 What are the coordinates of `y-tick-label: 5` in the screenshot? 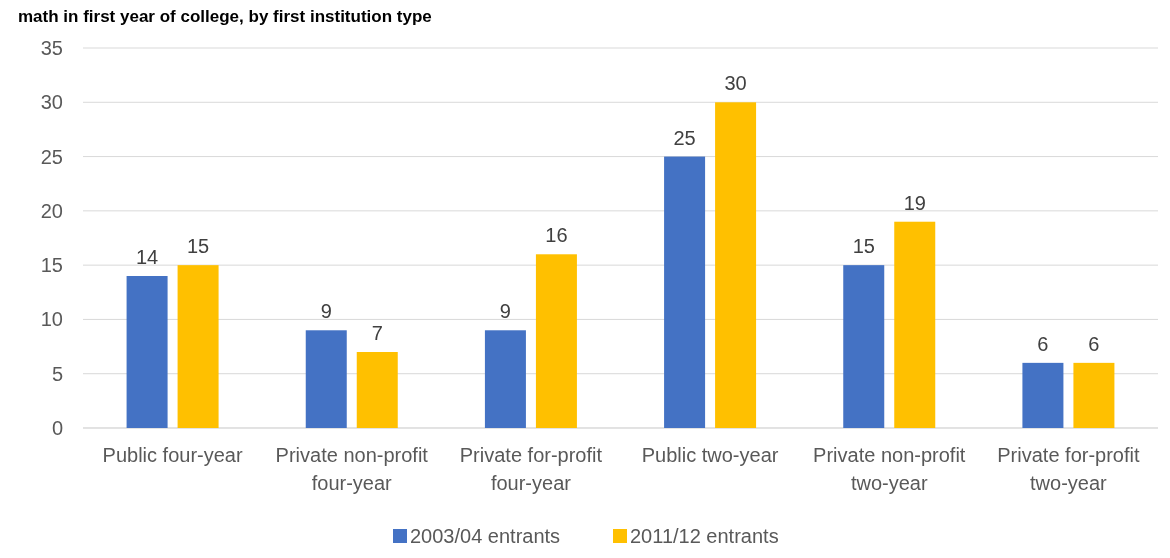 It's located at (57, 373).